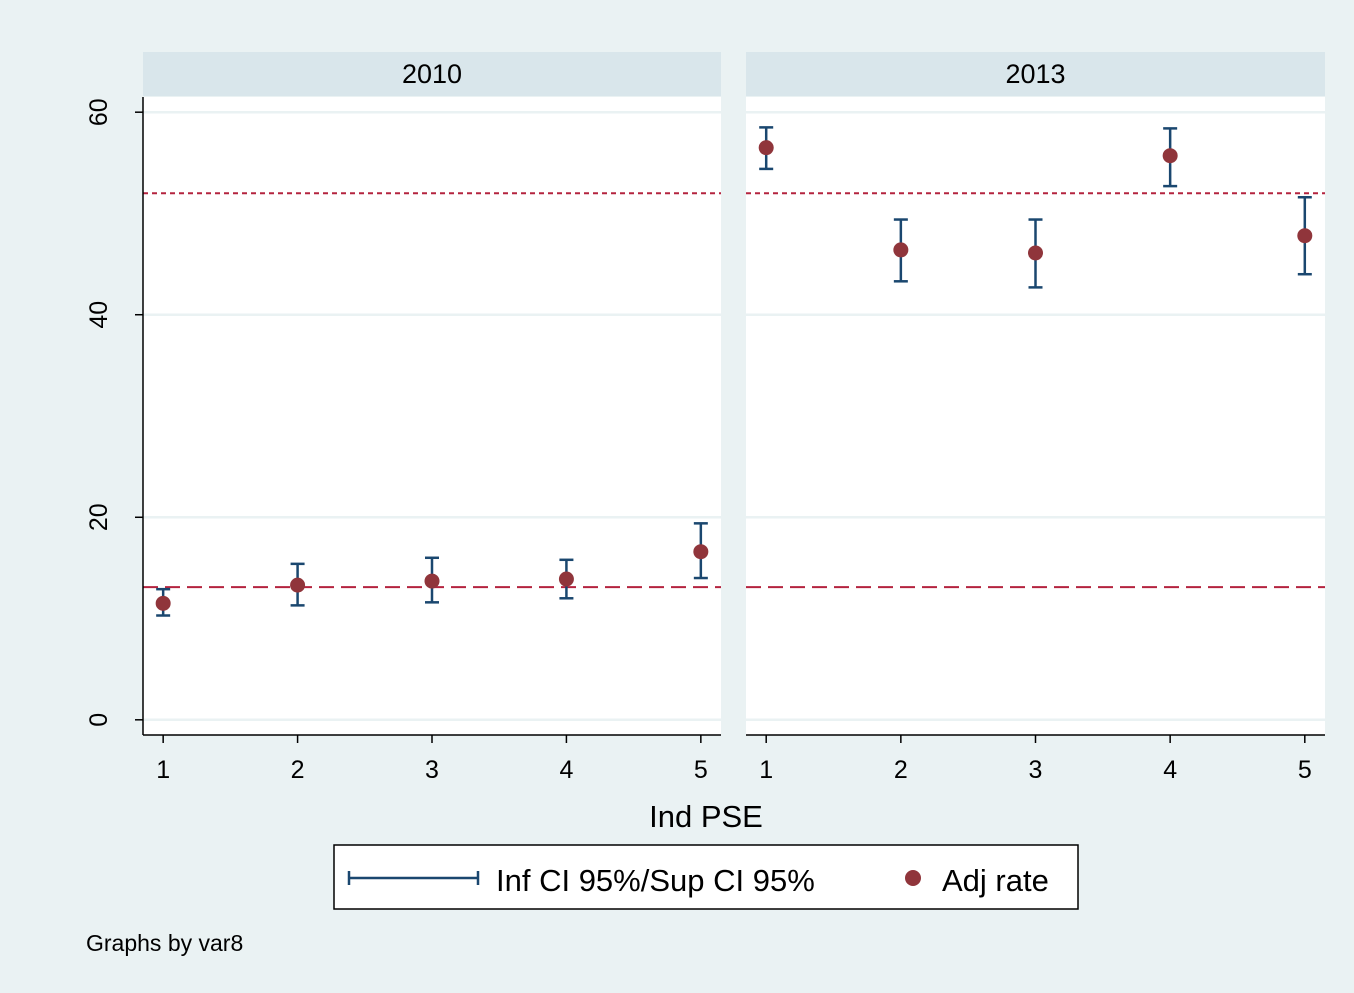 The image size is (1354, 993). What do you see at coordinates (99, 315) in the screenshot?
I see `y-tick-label: 40` at bounding box center [99, 315].